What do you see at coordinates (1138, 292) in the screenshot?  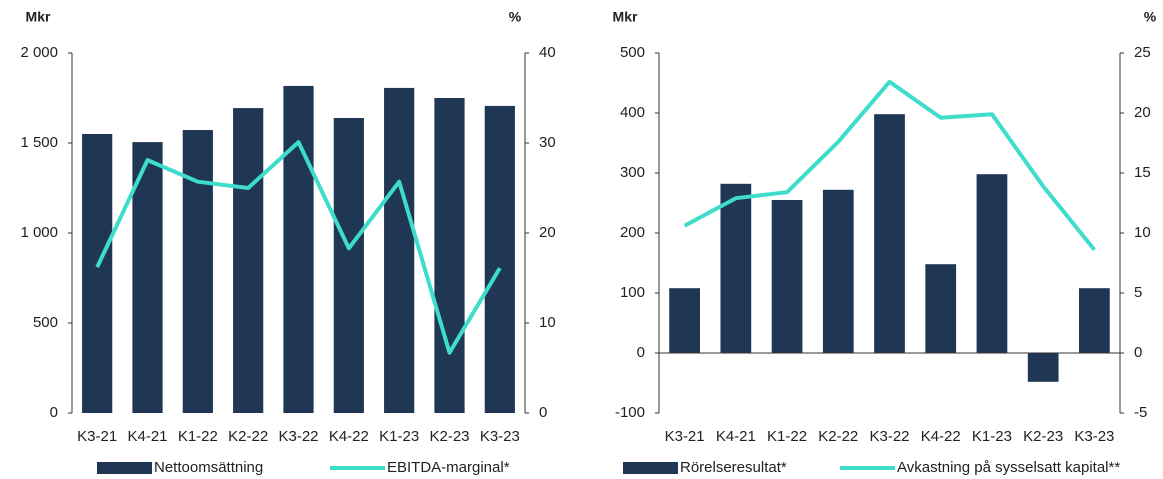 I see `y2-tick-label: 5` at bounding box center [1138, 292].